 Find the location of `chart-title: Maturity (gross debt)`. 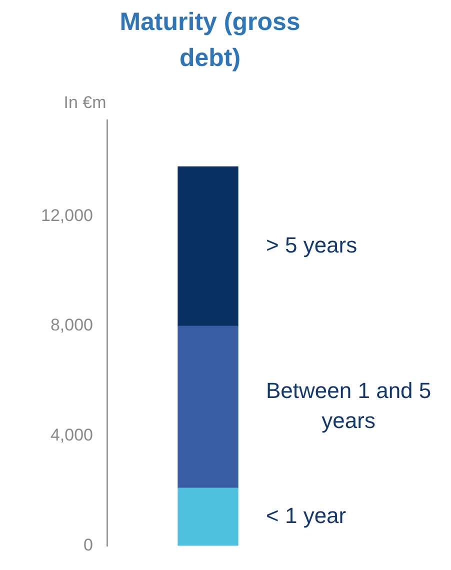

chart-title: Maturity (gross debt) is located at coordinates (210, 40).